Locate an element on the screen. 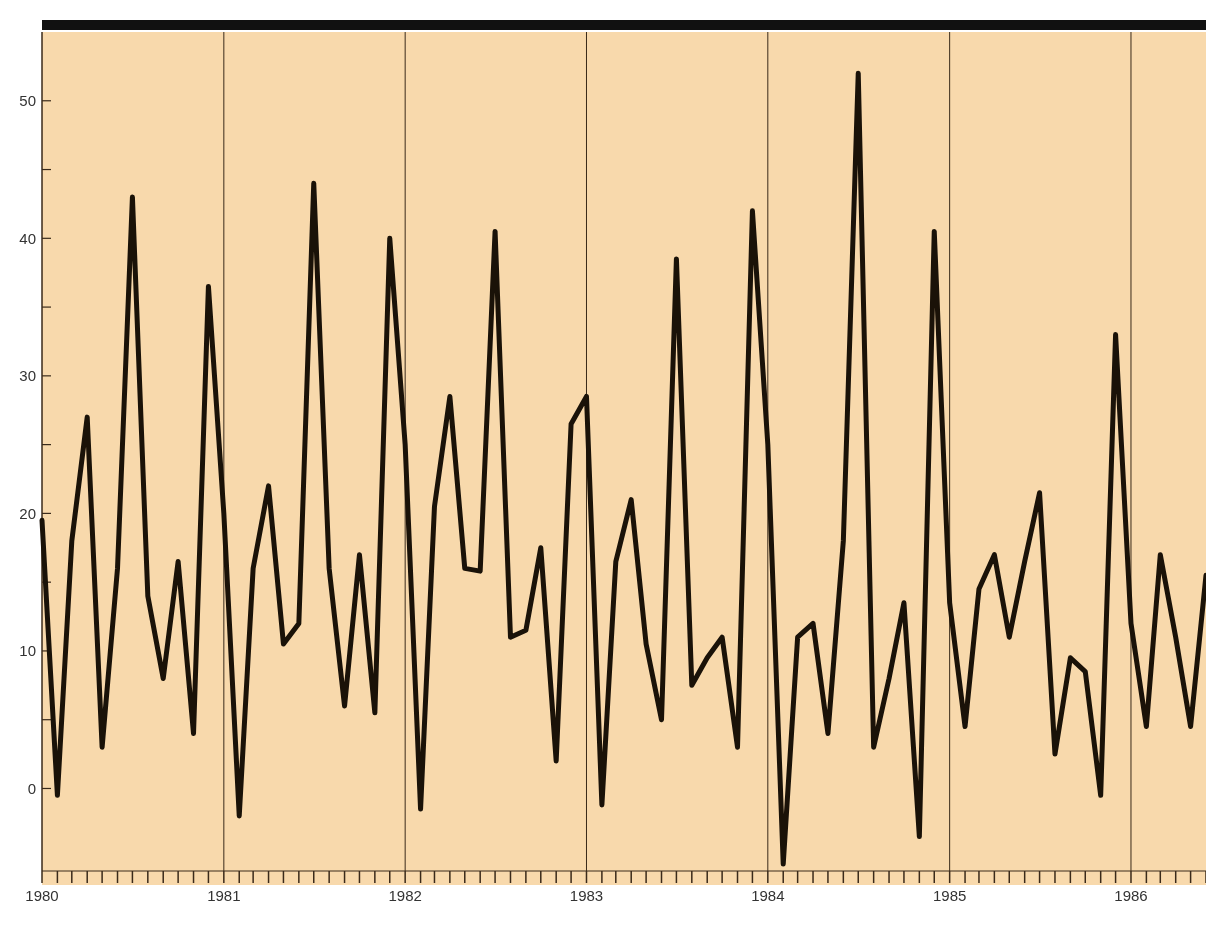 Image resolution: width=1214 pixels, height=925 pixels. y-tick-label: 10 is located at coordinates (27, 651).